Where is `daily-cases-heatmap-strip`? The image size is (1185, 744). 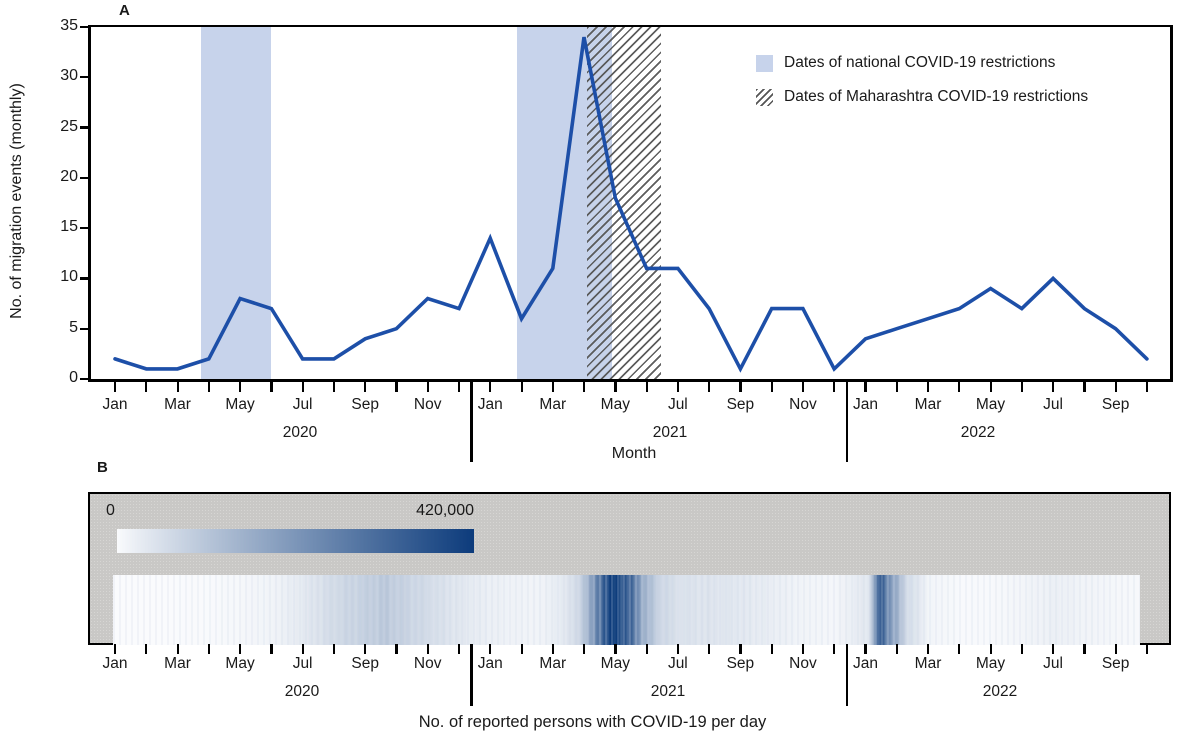
daily-cases-heatmap-strip is located at coordinates (626, 610).